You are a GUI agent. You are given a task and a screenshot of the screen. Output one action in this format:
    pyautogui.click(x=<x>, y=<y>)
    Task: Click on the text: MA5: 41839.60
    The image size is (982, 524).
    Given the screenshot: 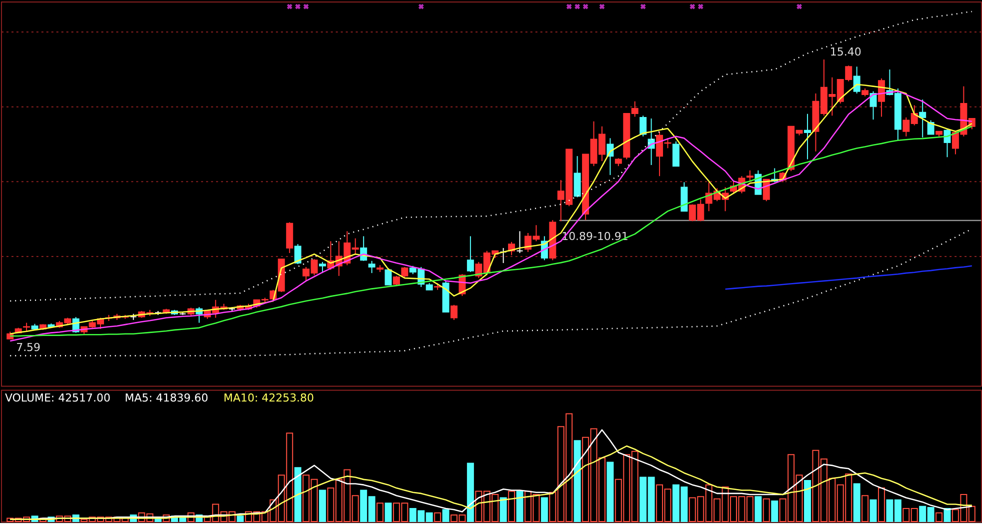 What is the action you would take?
    pyautogui.click(x=166, y=398)
    